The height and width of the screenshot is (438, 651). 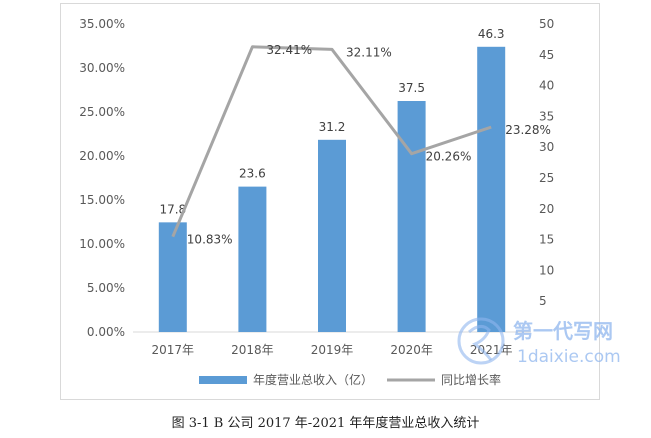 I want to click on line-data-label: 20.26%, so click(x=449, y=157).